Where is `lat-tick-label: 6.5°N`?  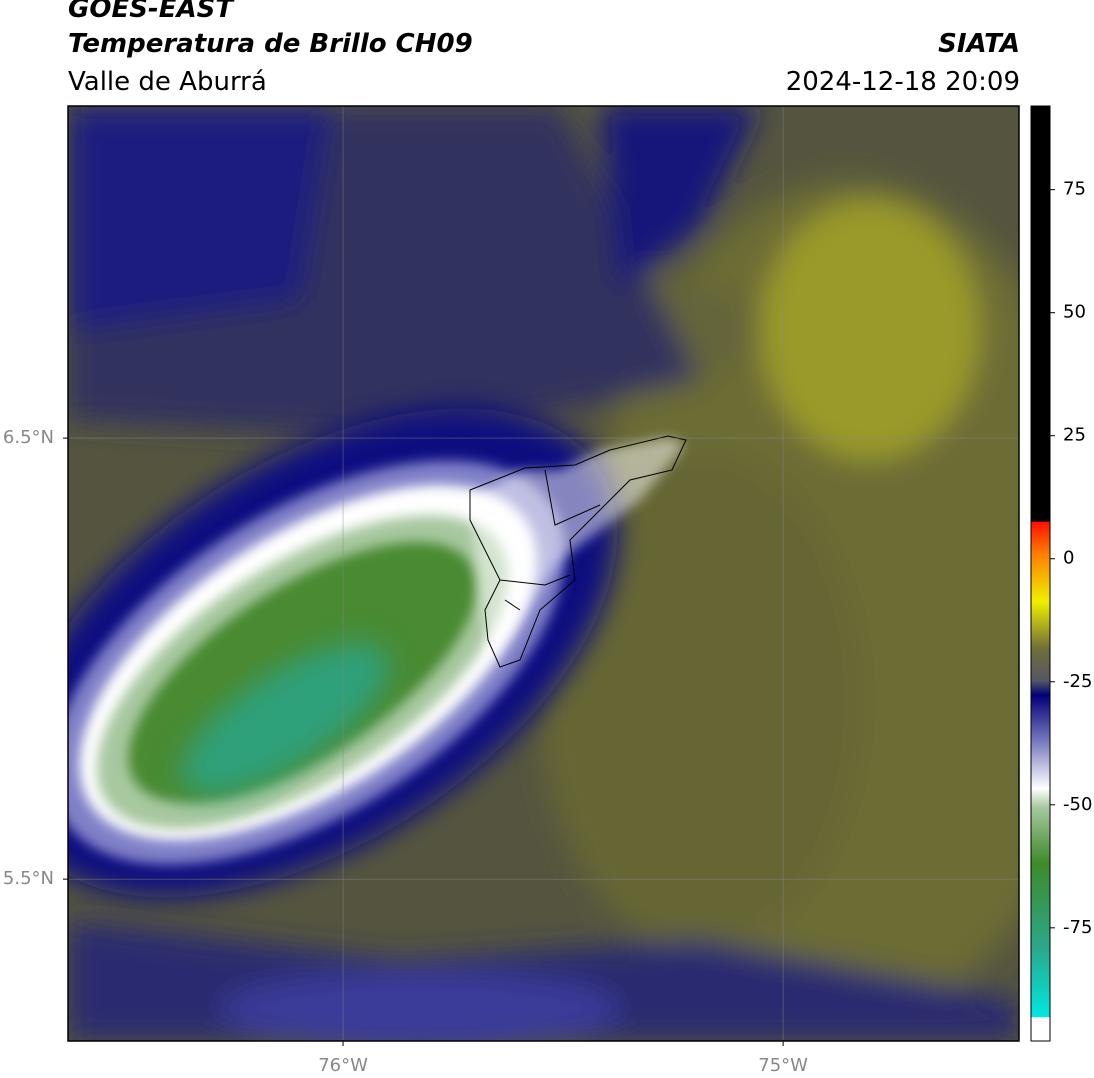
lat-tick-label: 6.5°N is located at coordinates (28, 437).